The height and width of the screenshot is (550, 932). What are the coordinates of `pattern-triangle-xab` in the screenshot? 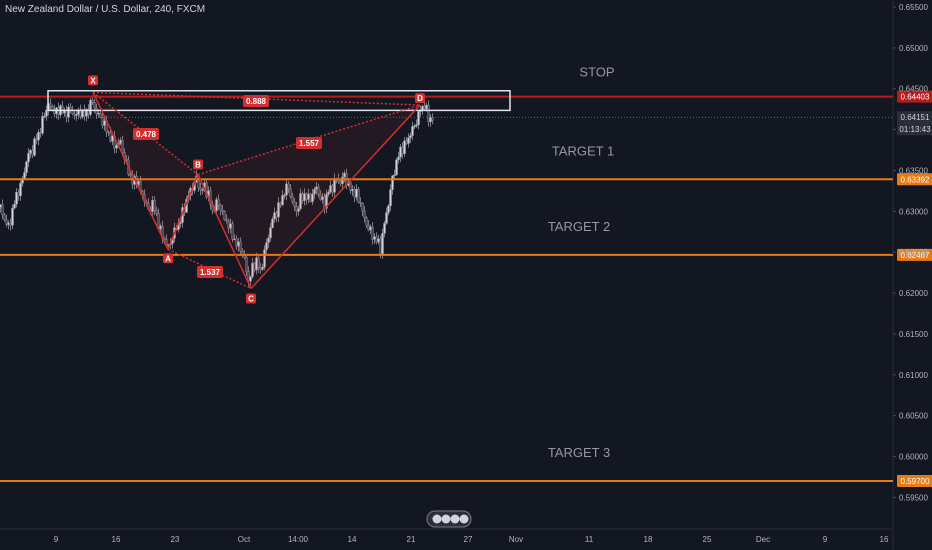 It's located at (145, 171).